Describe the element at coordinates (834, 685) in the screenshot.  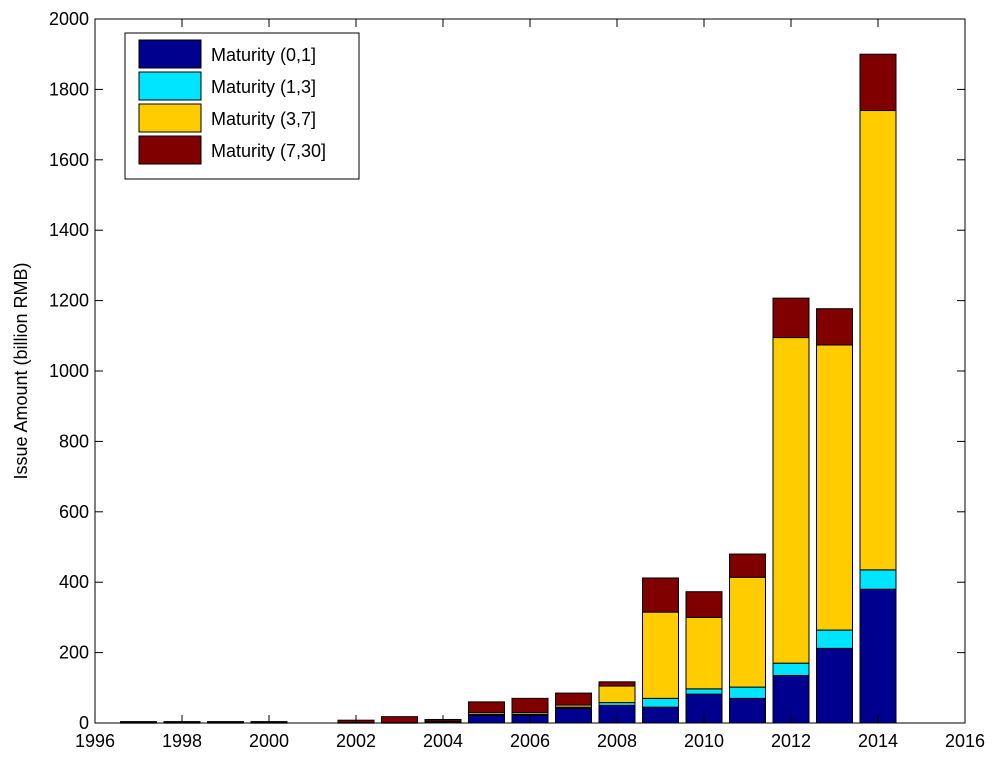
I see `bar-segment-2013-s0` at that location.